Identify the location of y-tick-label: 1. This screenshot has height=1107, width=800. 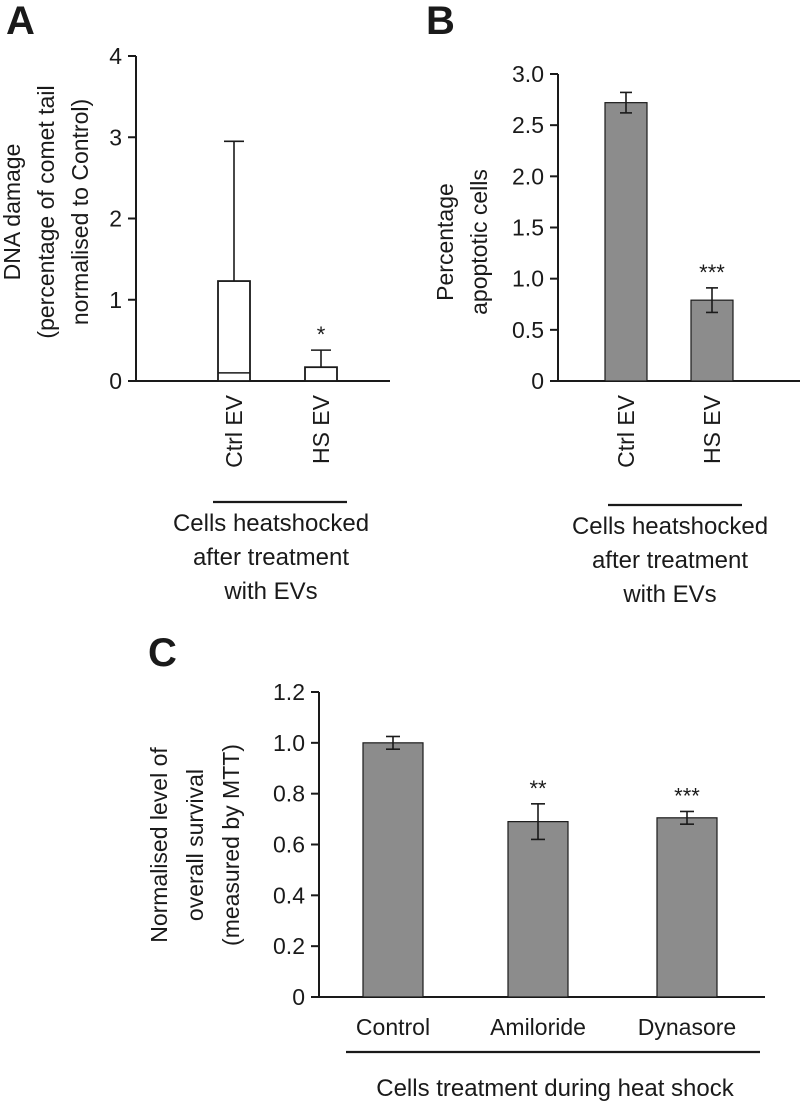
(115, 300).